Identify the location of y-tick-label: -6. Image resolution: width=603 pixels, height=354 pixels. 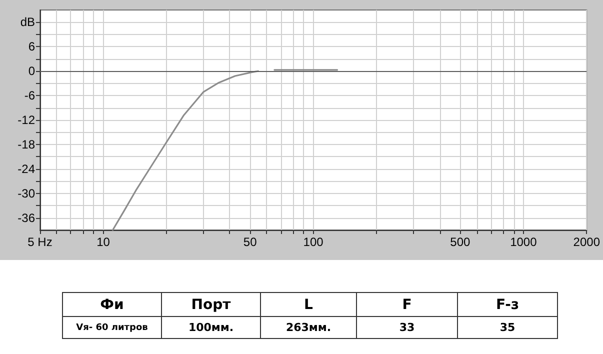
(30, 95).